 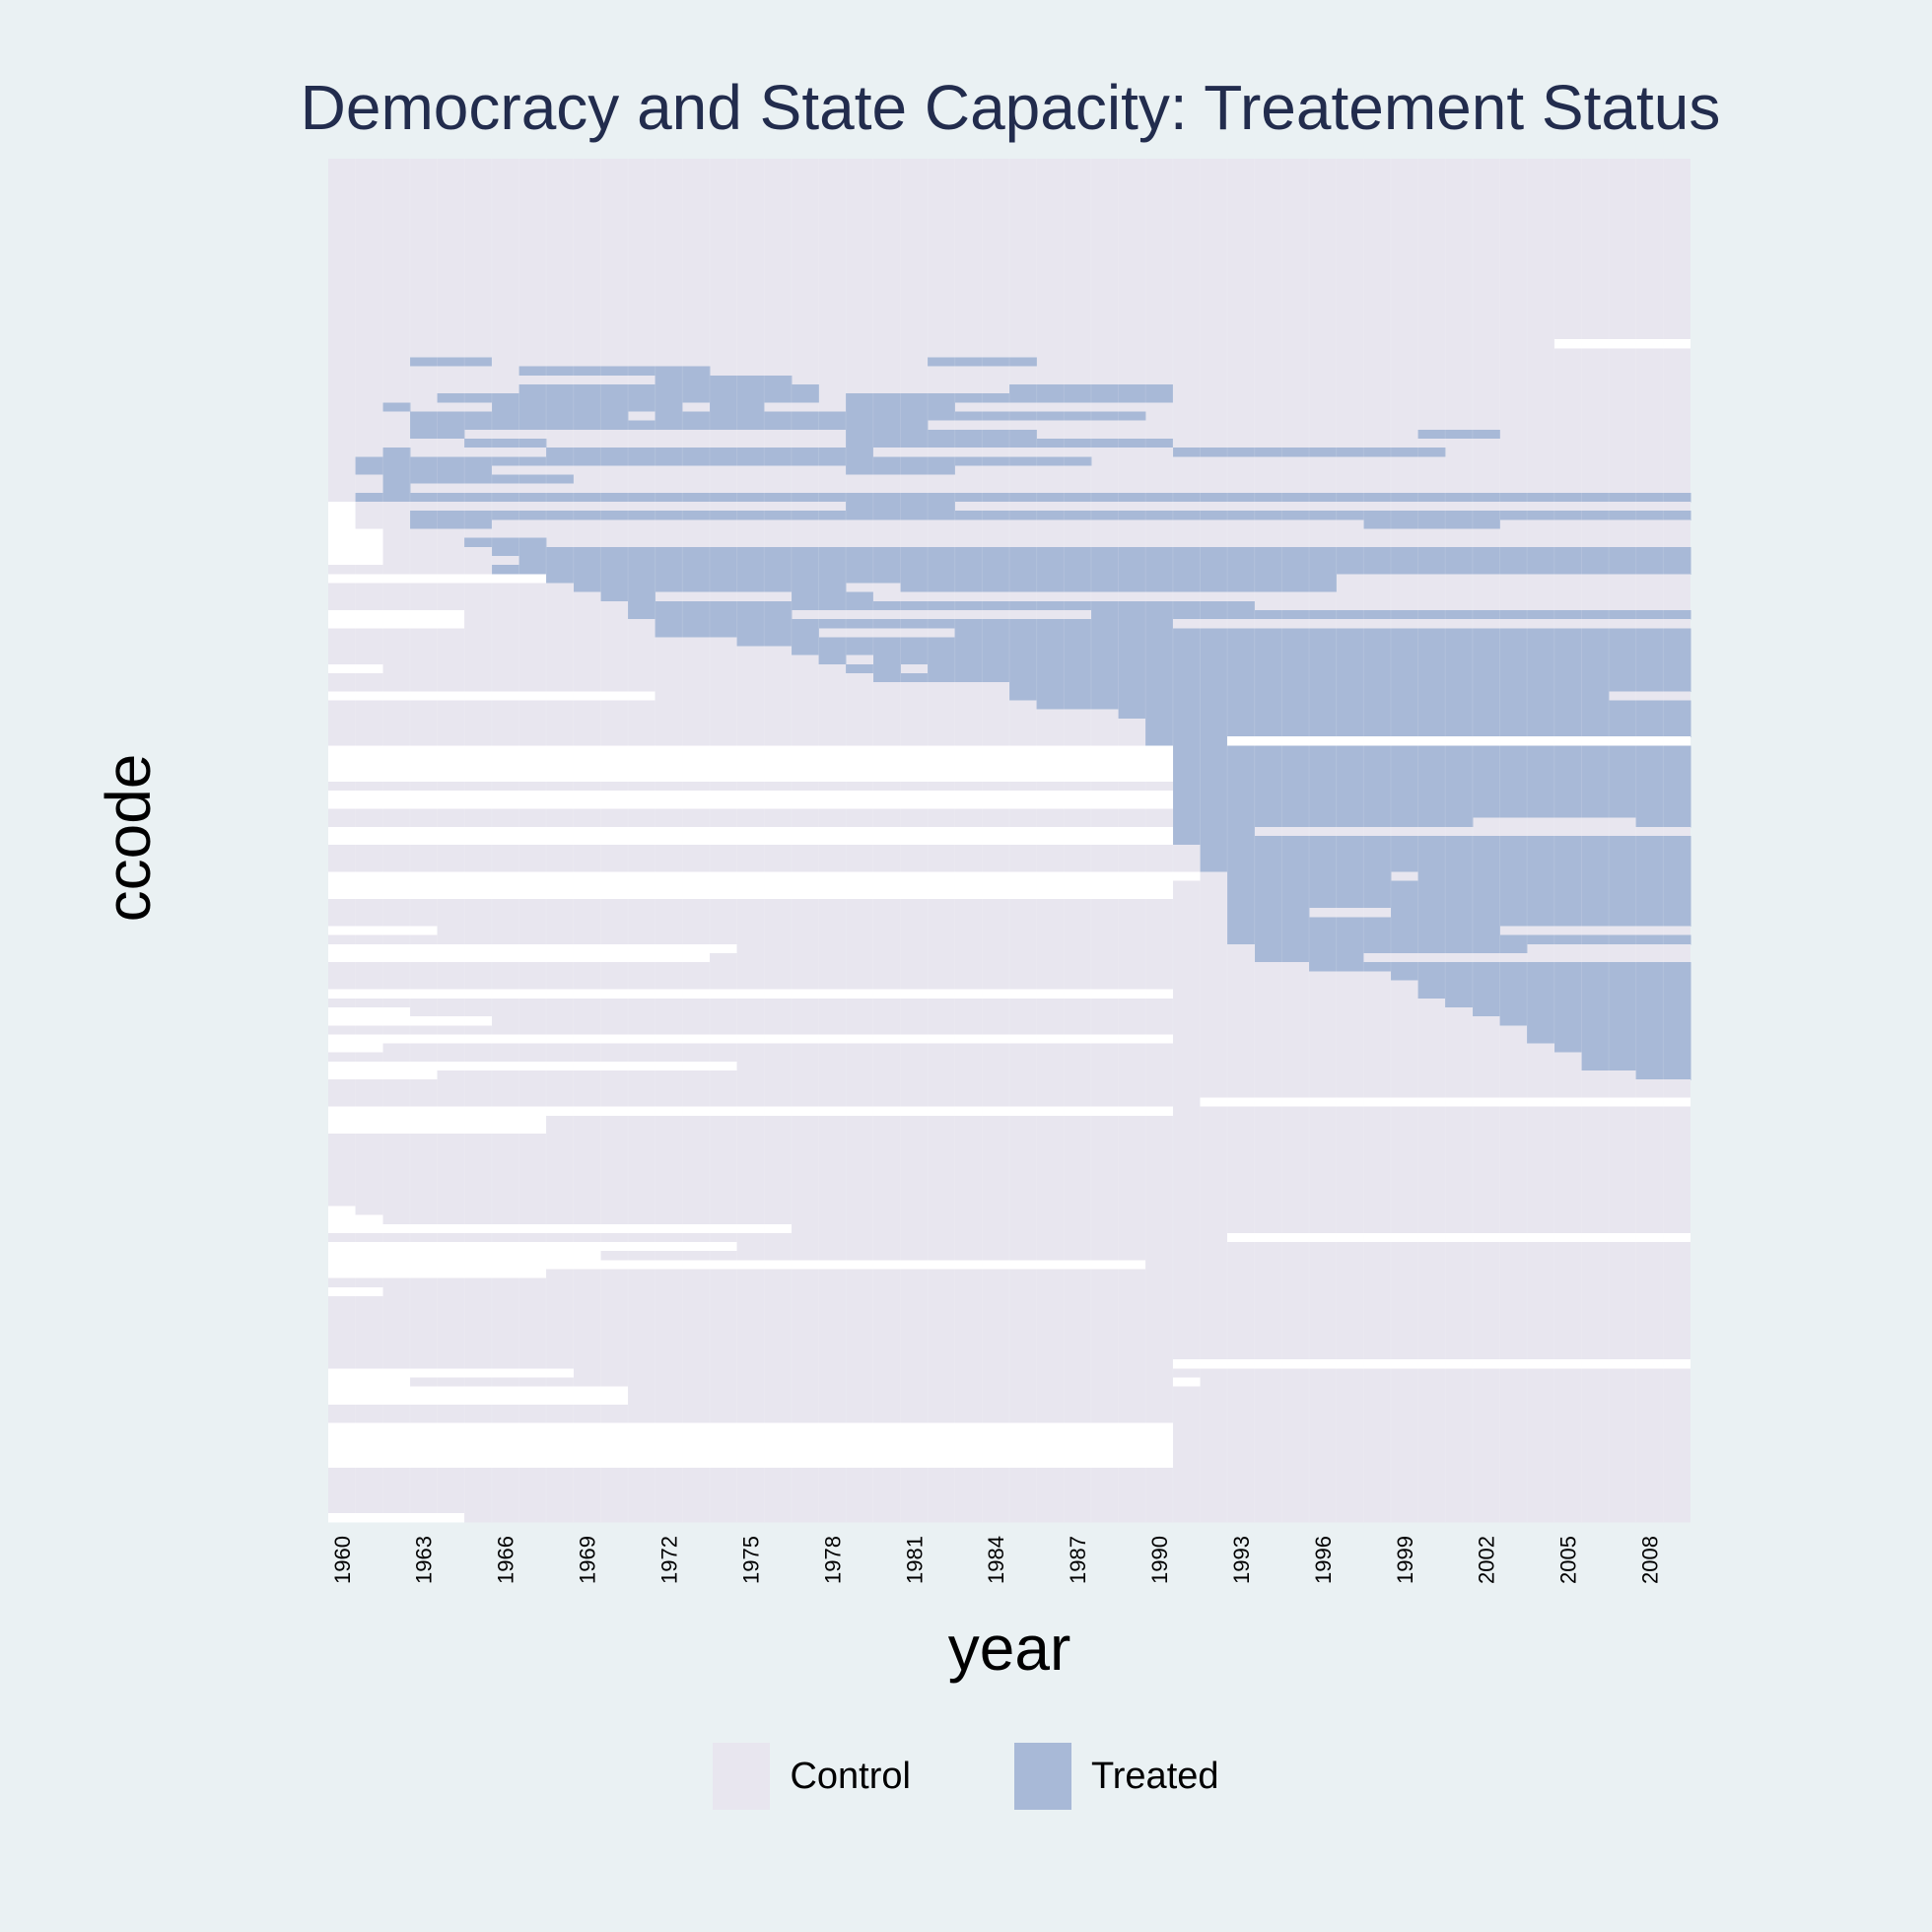 What do you see at coordinates (343, 1560) in the screenshot?
I see `x-tick-label: 1960` at bounding box center [343, 1560].